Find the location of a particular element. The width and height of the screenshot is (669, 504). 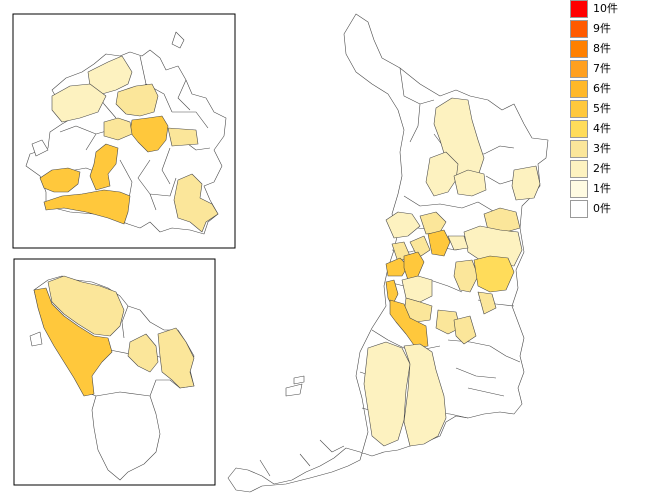

legend-label: 5件 is located at coordinates (602, 108).